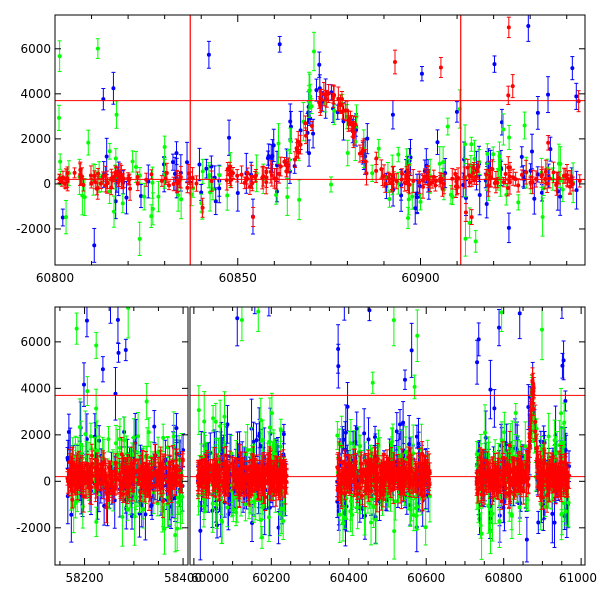  Describe the element at coordinates (33, 528) in the screenshot. I see `bottom-ytick-label: -2000` at that location.